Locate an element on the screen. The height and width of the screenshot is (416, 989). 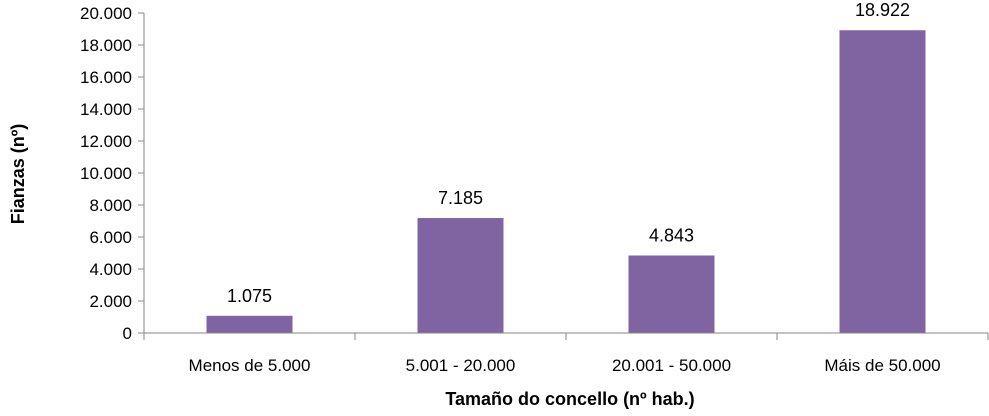
y-tick-label: 10.000 is located at coordinates (106, 173).